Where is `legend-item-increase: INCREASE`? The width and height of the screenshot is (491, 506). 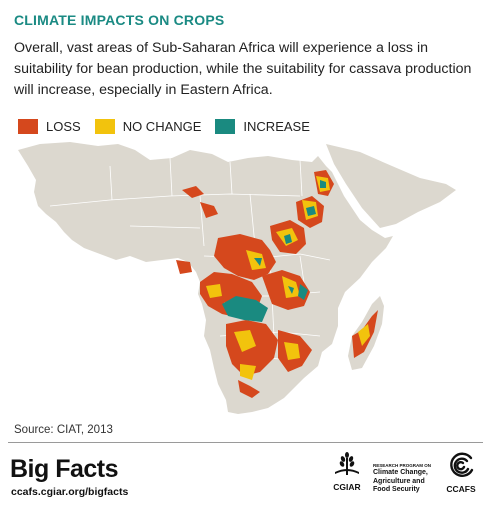
legend-item-increase: INCREASE is located at coordinates (262, 126).